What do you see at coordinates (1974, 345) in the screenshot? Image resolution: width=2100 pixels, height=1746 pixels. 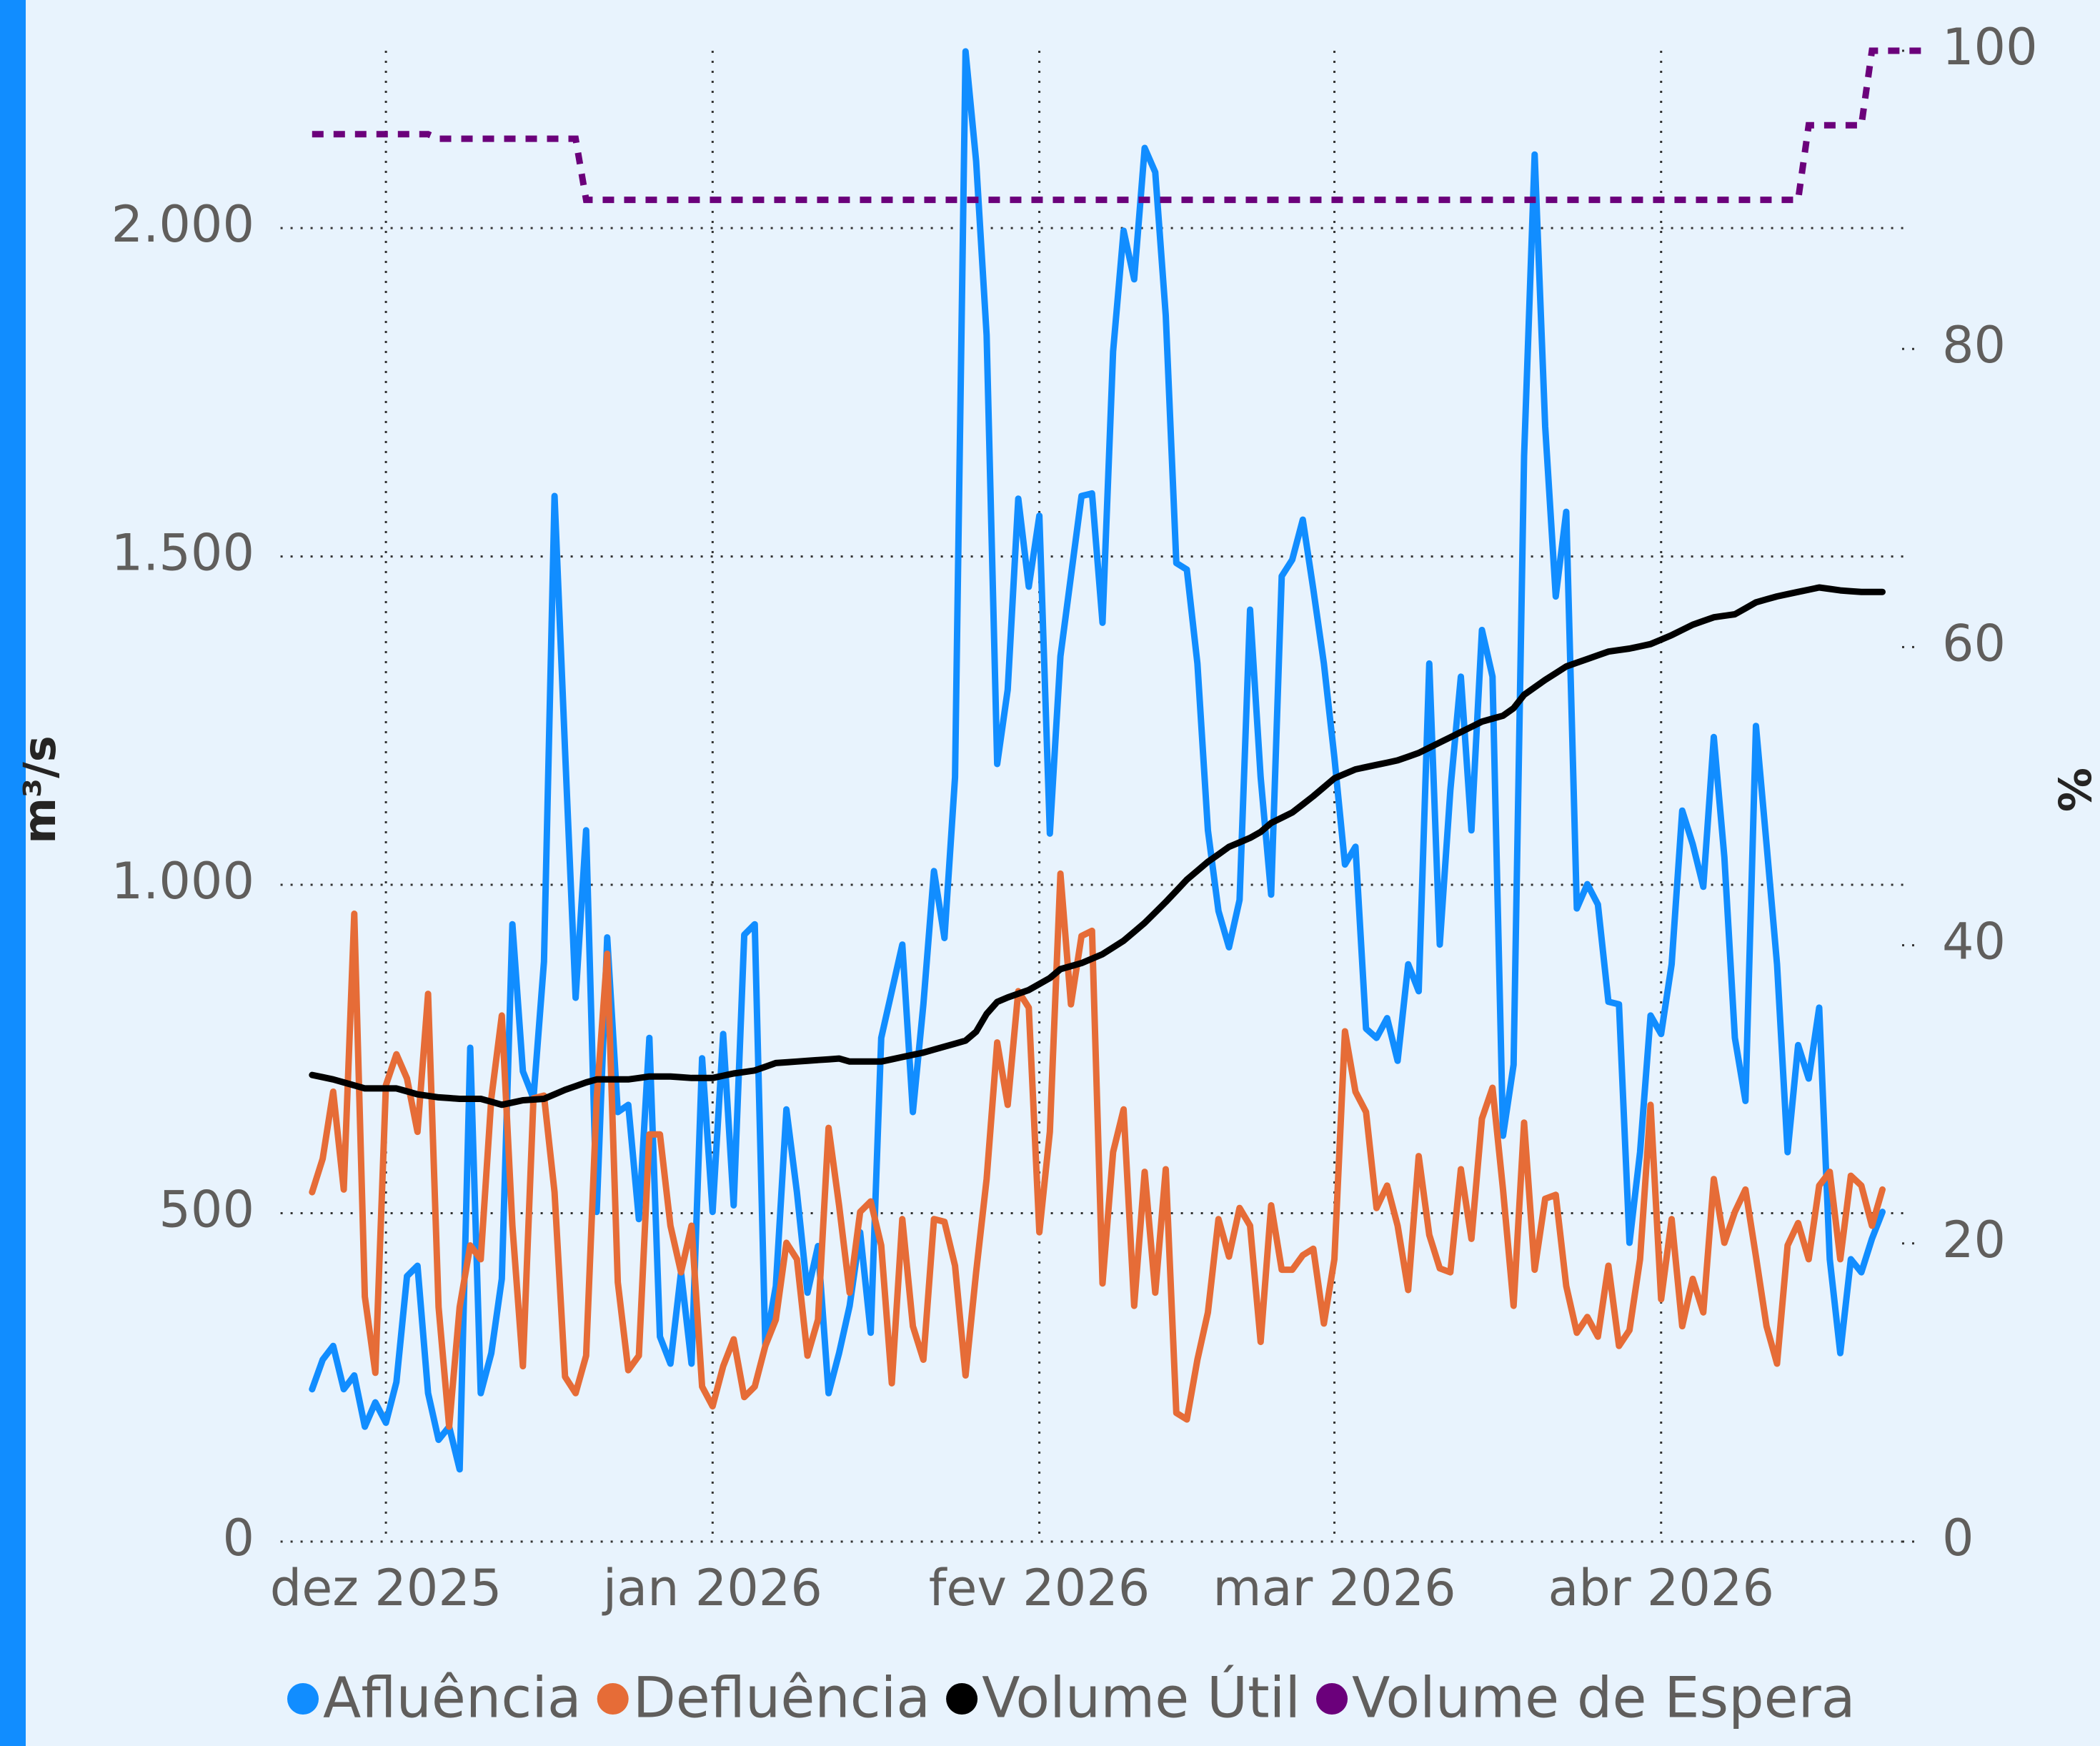 I see `y2-tick-label: 80` at bounding box center [1974, 345].